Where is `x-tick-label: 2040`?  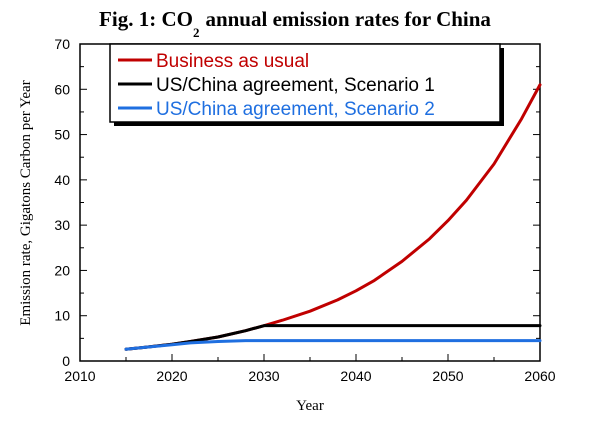
x-tick-label: 2040 is located at coordinates (355, 376).